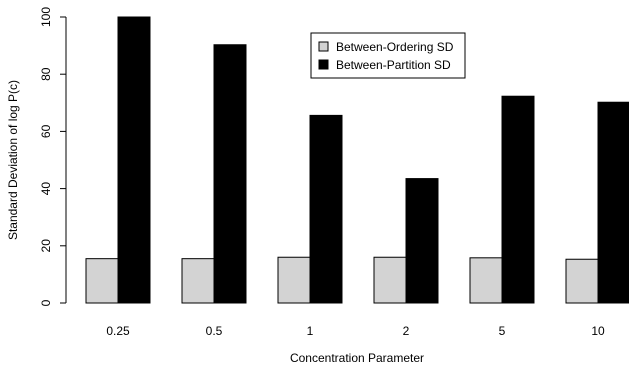  Describe the element at coordinates (355, 331) in the screenshot. I see `x-tick-labels: 0.25 0.5 1 2 5 10` at that location.